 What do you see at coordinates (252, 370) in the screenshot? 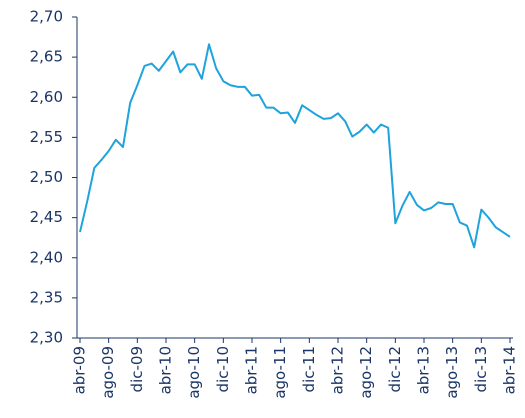
I see `x-tick-label: abr-11` at bounding box center [252, 370].